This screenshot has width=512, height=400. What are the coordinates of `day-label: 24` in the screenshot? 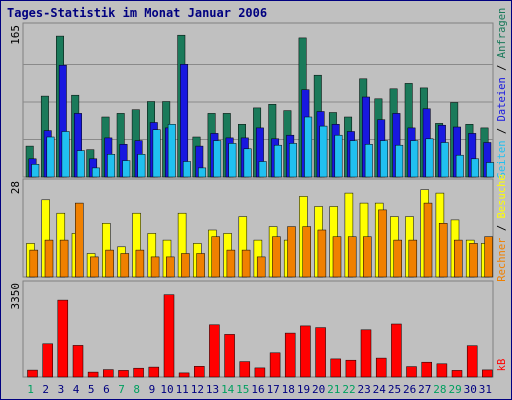 It's located at (380, 389).